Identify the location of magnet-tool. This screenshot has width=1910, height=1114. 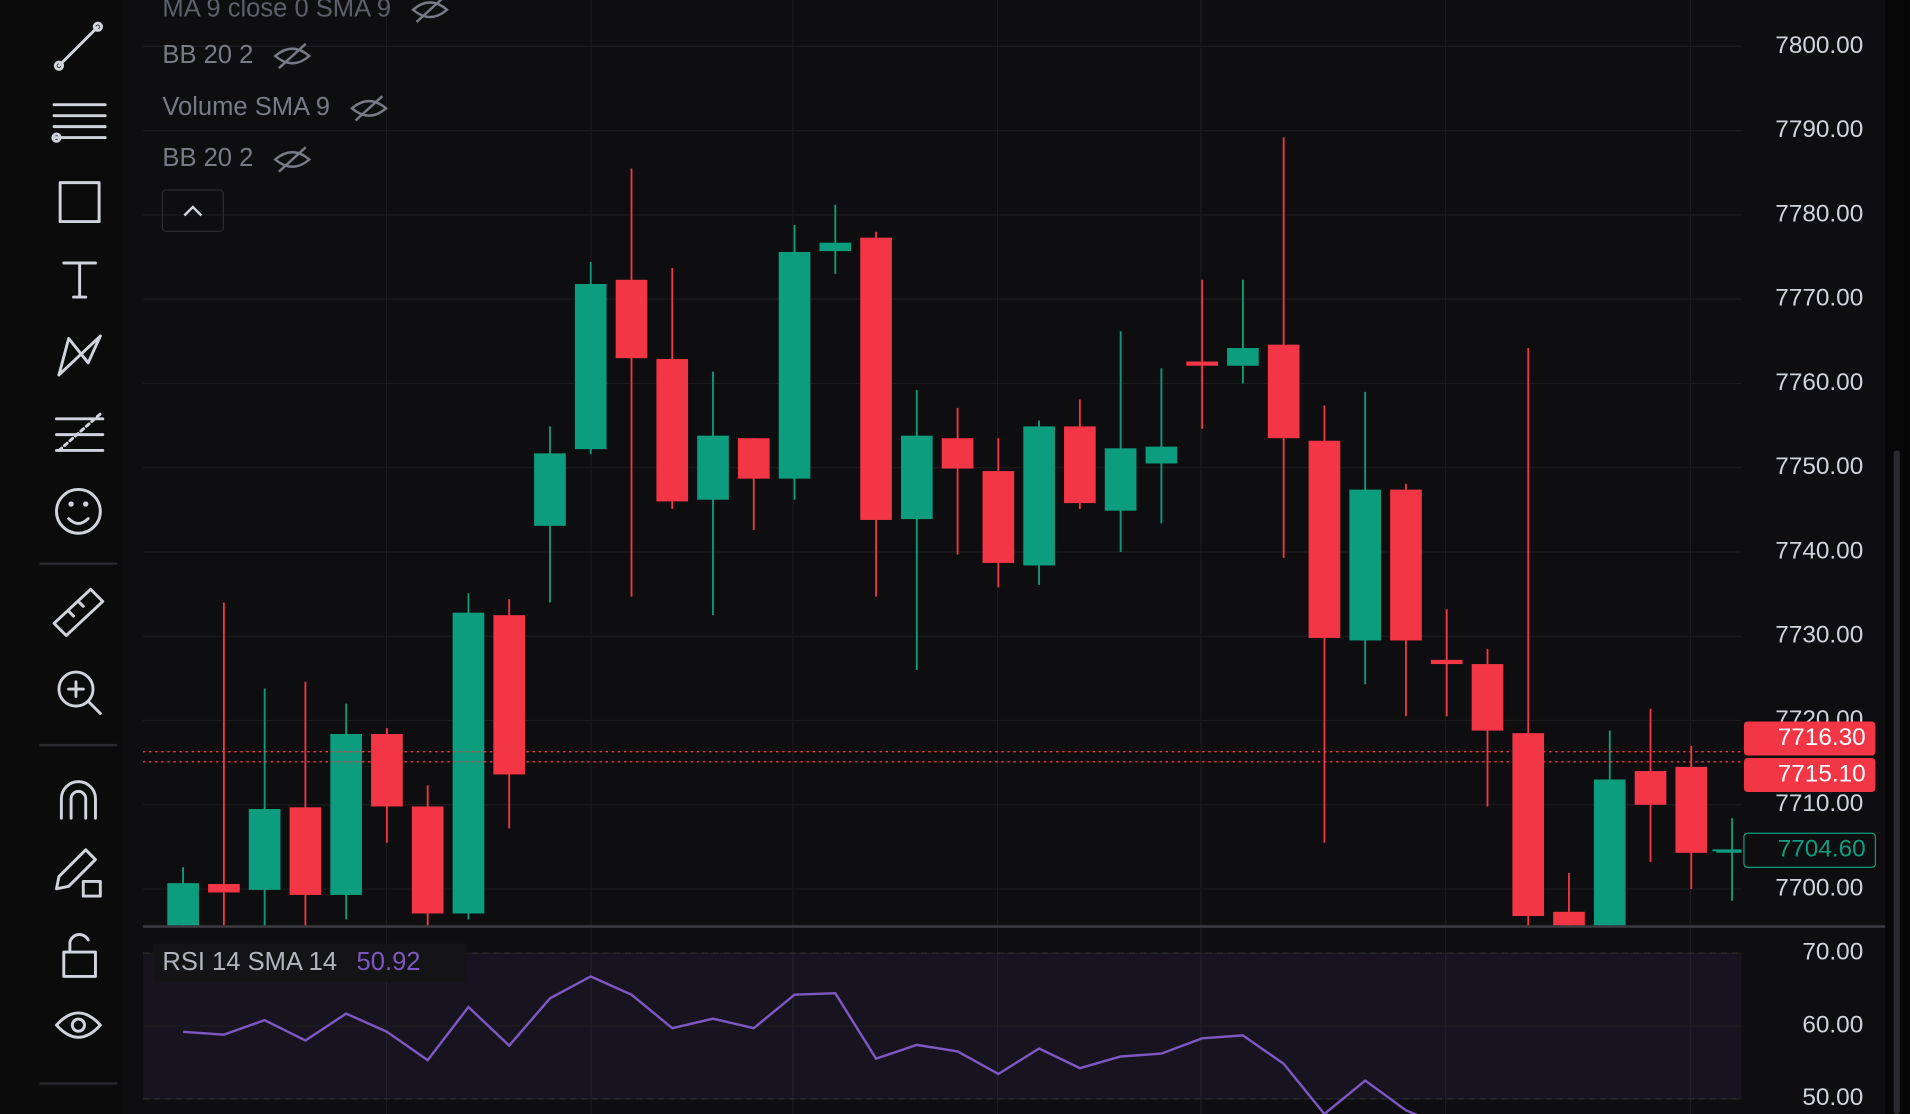
(78, 800).